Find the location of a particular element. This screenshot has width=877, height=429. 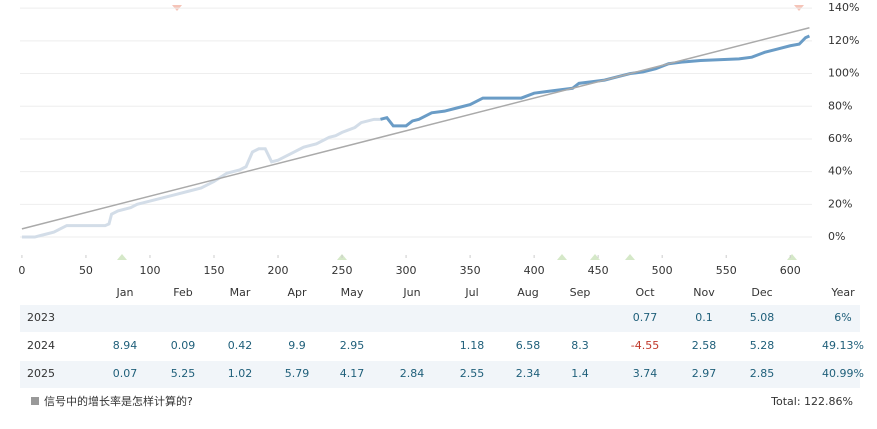

y-tick-label: 20% is located at coordinates (840, 203).